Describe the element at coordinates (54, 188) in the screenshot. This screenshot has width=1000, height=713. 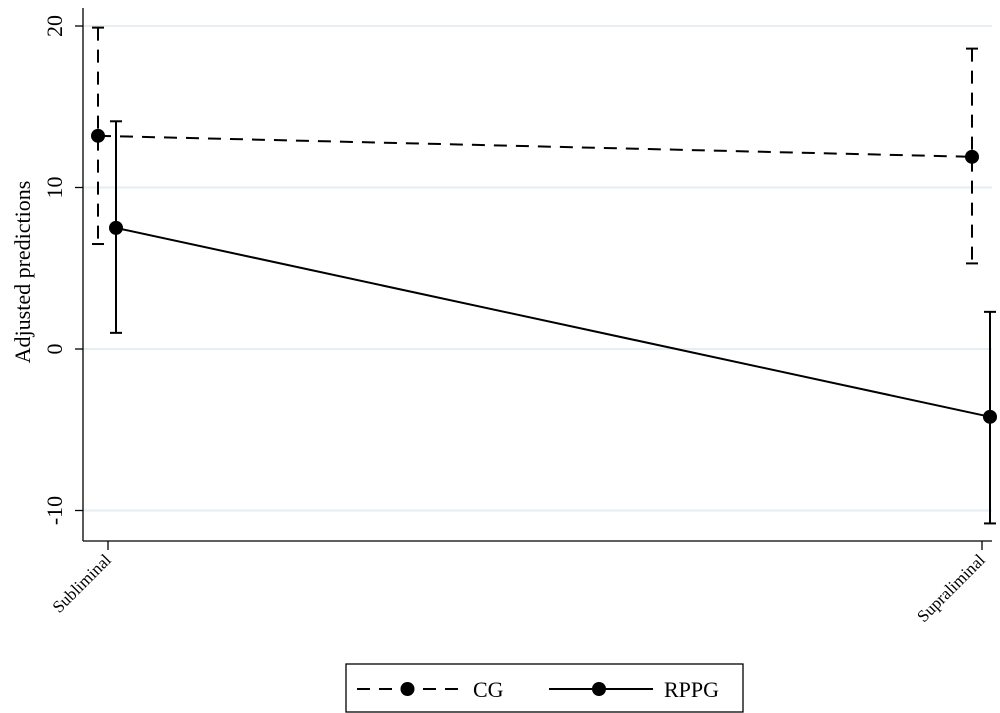
I see `y-tick-label: 10` at that location.